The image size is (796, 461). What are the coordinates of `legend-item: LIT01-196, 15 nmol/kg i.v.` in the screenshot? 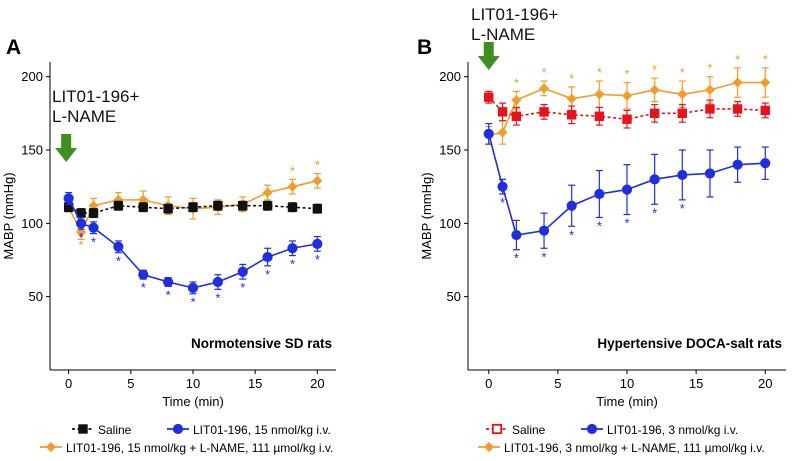 It's located at (249, 430).